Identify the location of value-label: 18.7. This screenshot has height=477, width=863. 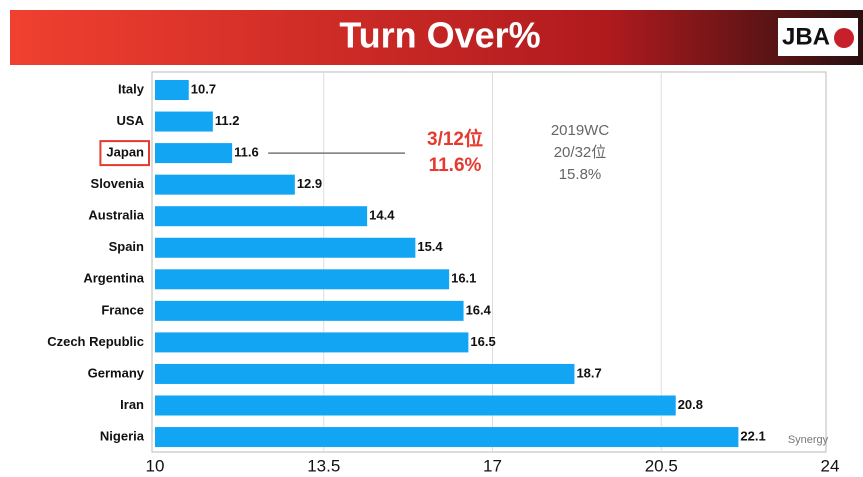
(588, 372).